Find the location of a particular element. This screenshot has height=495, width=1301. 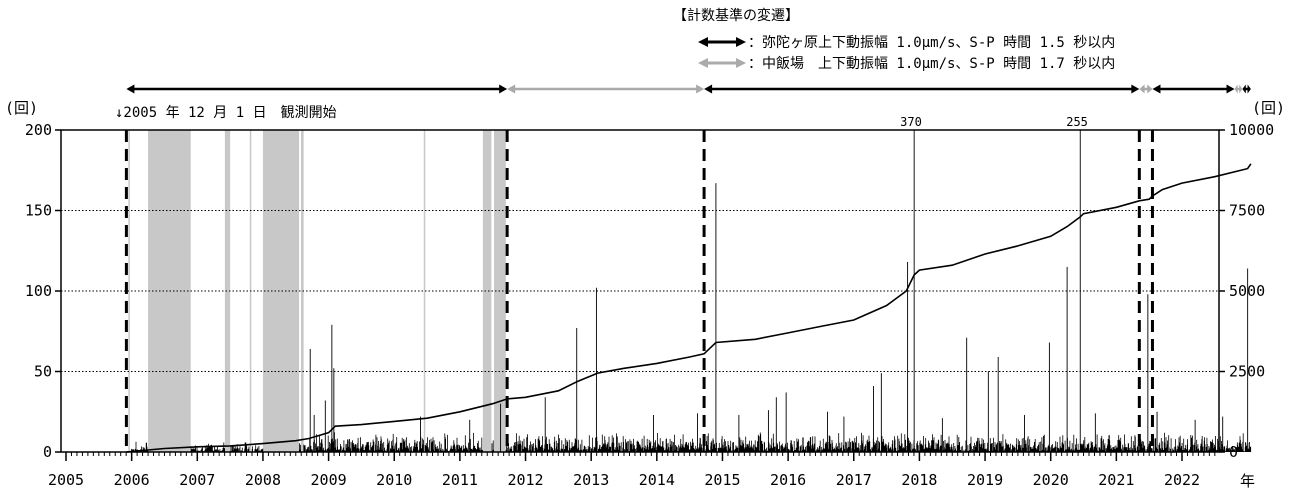

y-right-tick-label: 5000 is located at coordinates (1247, 291).